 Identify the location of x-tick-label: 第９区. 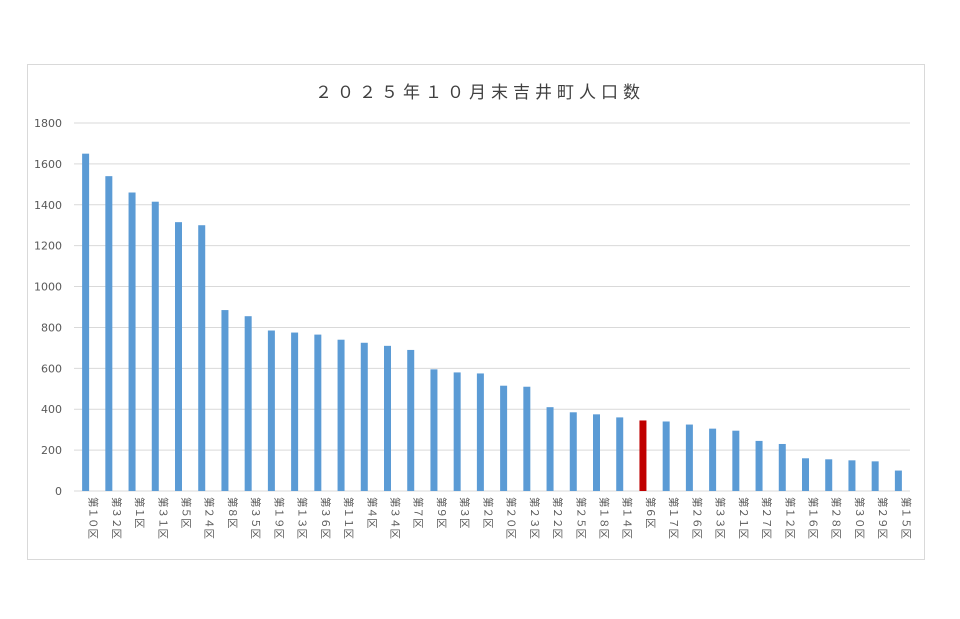
(441, 513).